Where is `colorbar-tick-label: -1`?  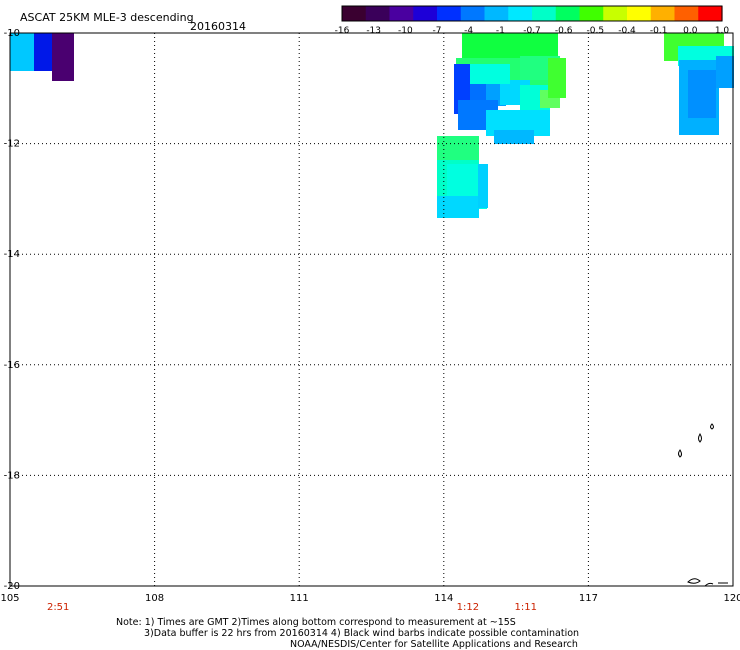 colorbar-tick-label: -1 is located at coordinates (500, 31).